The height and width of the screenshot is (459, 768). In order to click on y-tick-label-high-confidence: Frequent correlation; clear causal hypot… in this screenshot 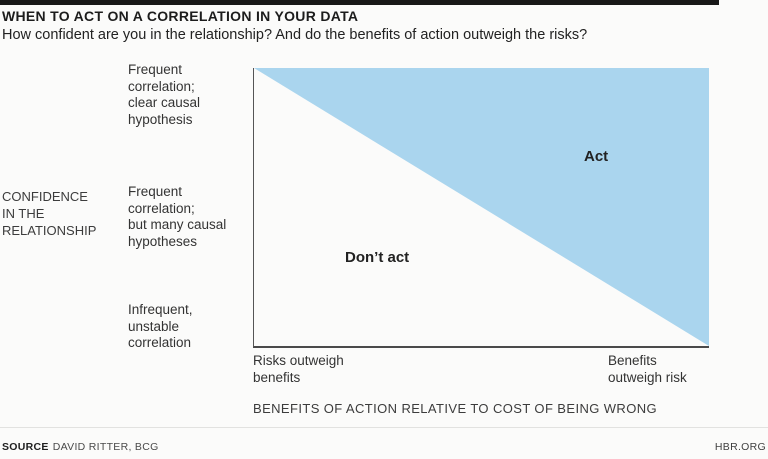, I will do `click(164, 94)`.